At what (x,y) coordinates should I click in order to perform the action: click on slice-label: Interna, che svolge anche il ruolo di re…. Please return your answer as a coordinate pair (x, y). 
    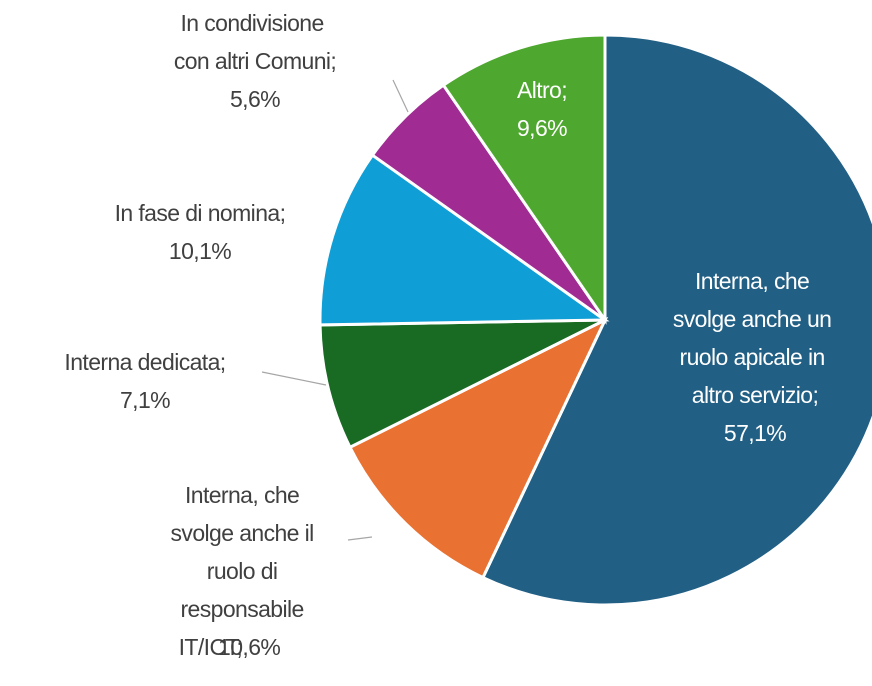
    Looking at the image, I should click on (245, 571).